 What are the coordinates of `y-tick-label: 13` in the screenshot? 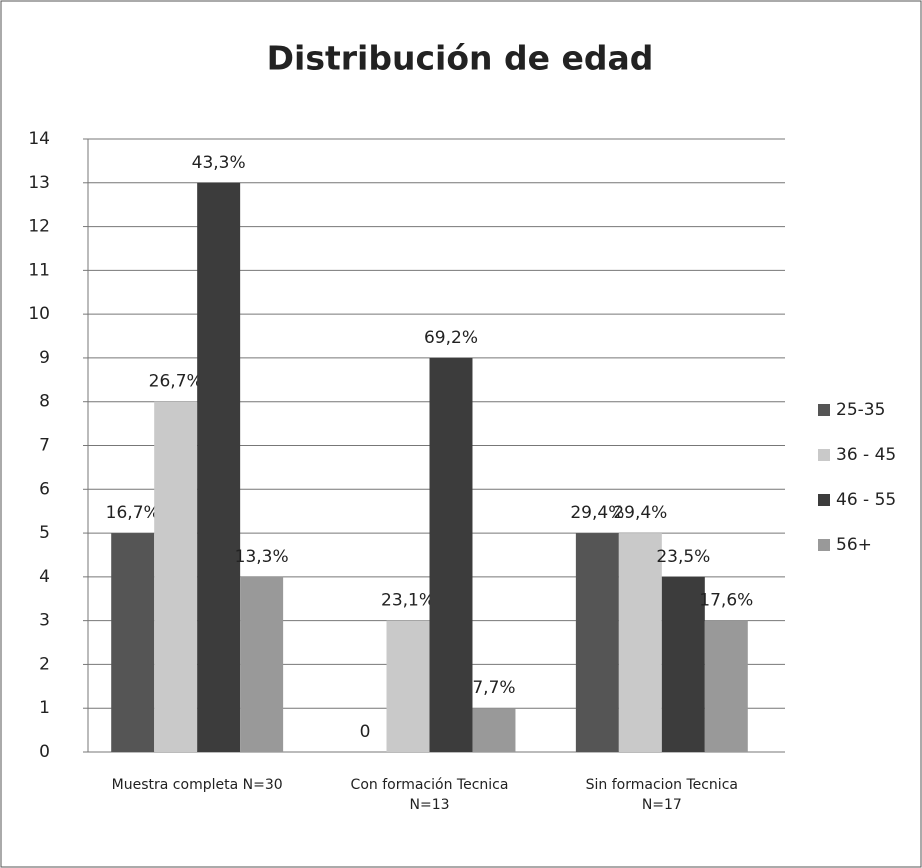 It's located at (39, 183).